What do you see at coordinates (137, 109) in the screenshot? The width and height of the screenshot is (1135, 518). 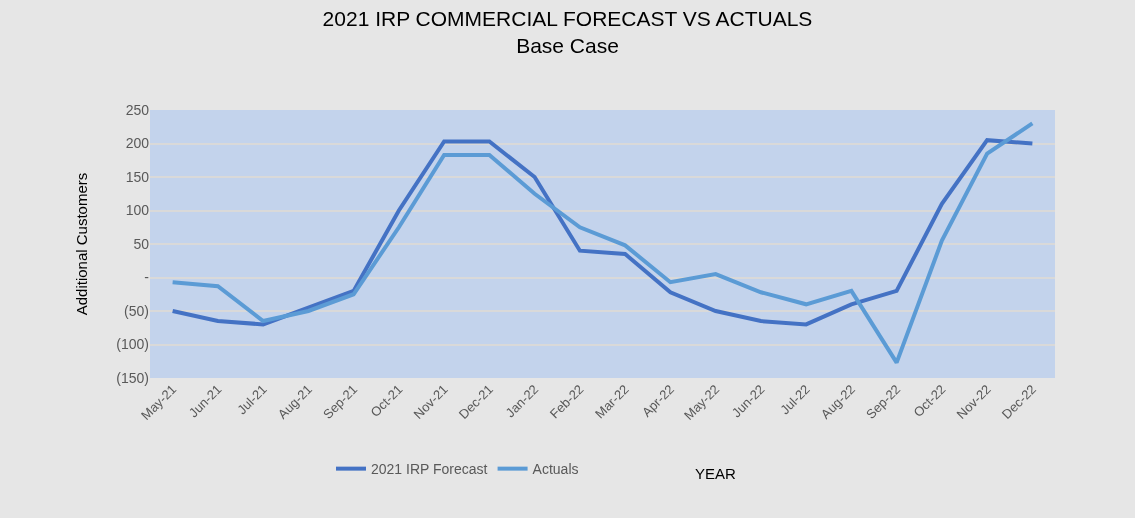 I see `y-tick-label: 250` at bounding box center [137, 109].